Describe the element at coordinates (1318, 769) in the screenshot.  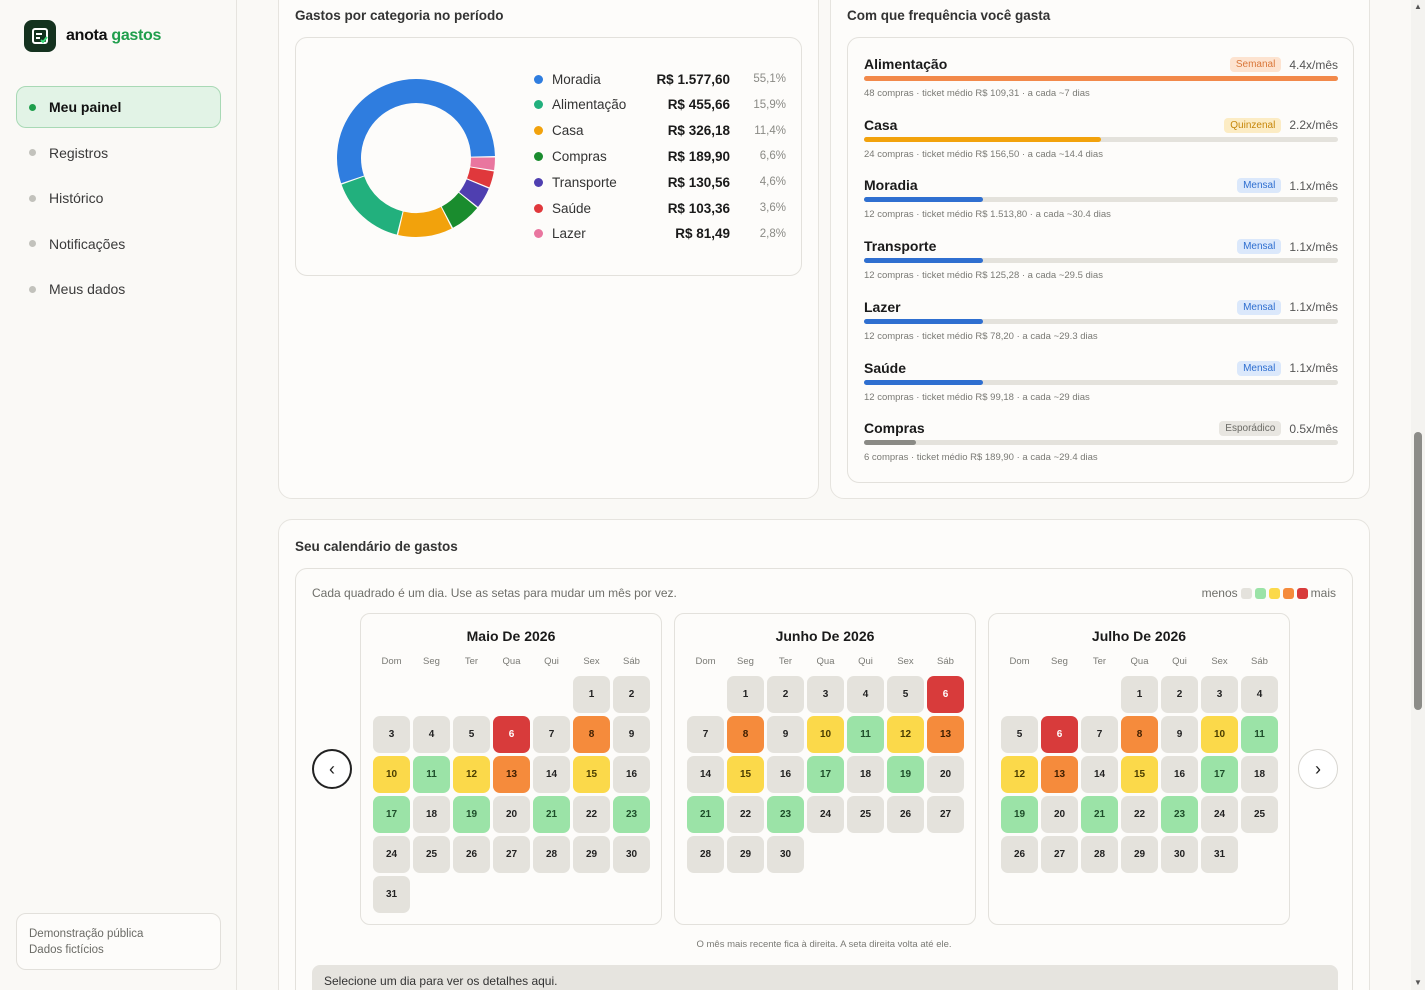
I see `next-month-button: ›` at that location.